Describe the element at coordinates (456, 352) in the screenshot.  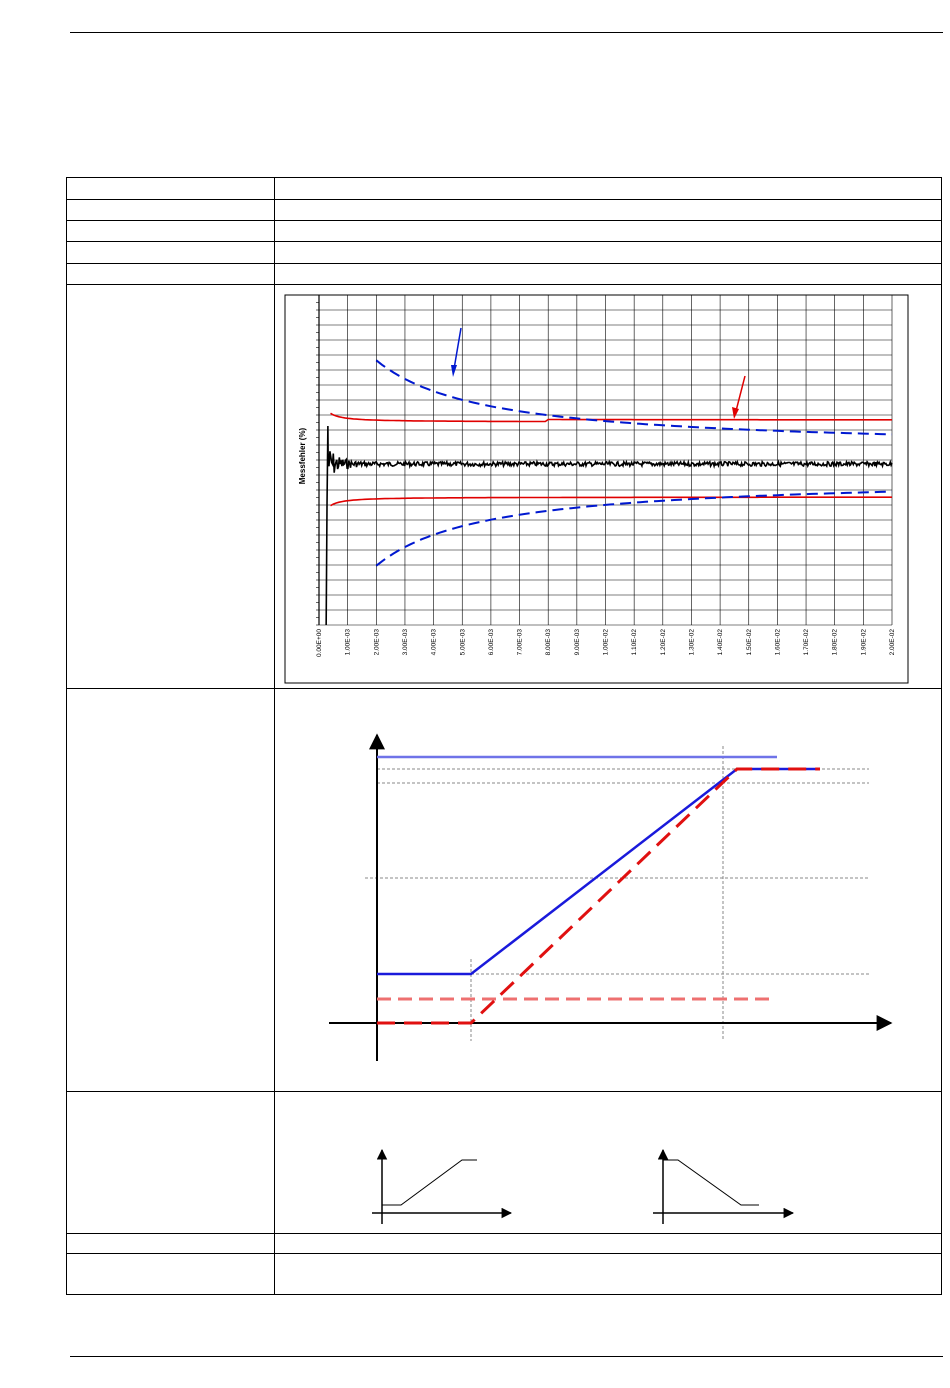
I see `arrow-blue` at that location.